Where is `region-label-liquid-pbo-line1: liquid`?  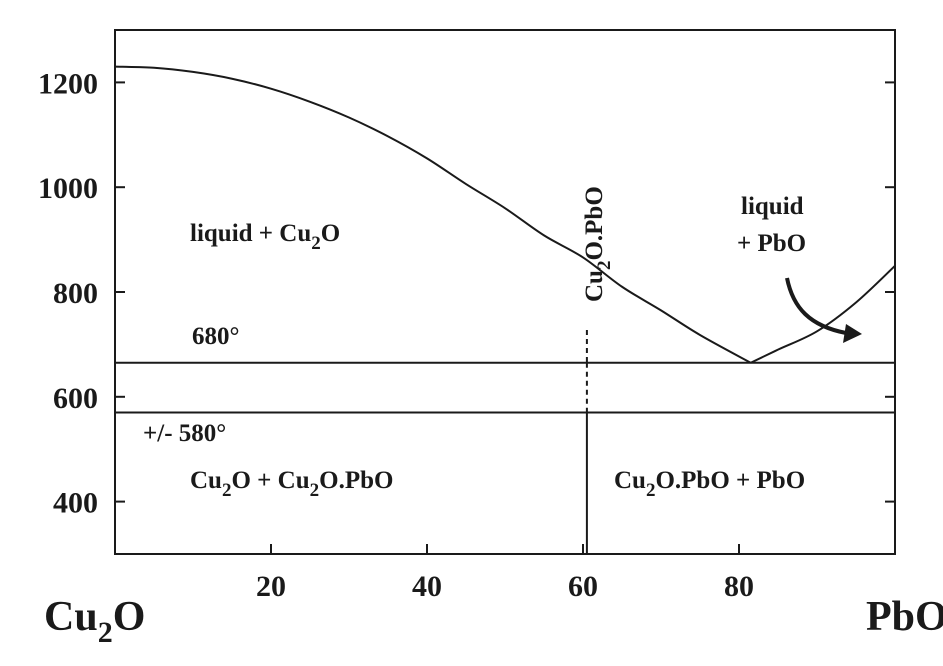 region-label-liquid-pbo-line1: liquid is located at coordinates (772, 206).